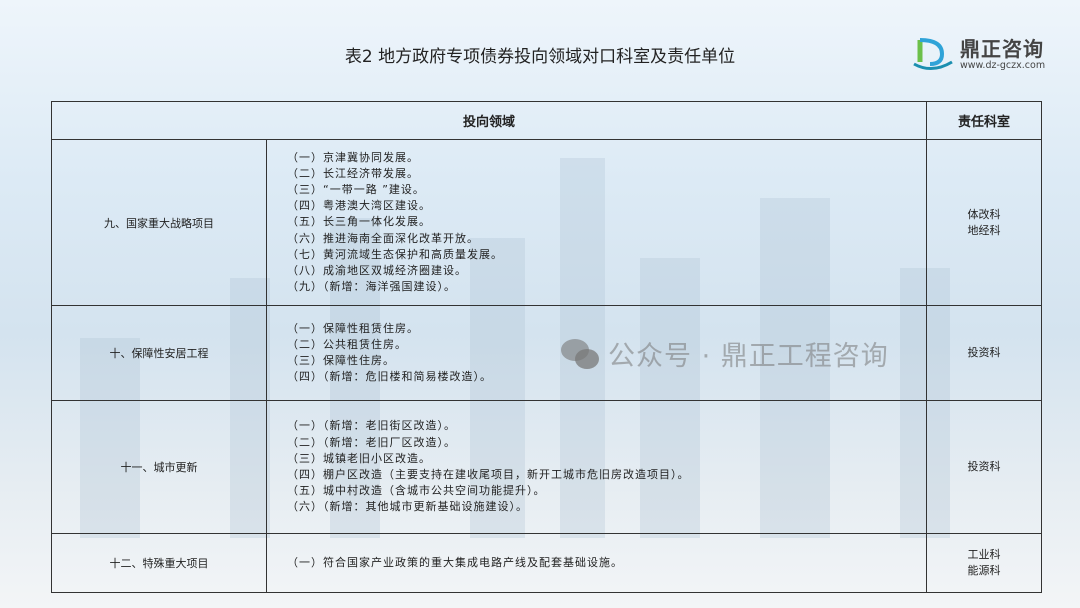 This screenshot has width=1080, height=608. What do you see at coordinates (984, 214) in the screenshot?
I see `office: 体改科` at bounding box center [984, 214].